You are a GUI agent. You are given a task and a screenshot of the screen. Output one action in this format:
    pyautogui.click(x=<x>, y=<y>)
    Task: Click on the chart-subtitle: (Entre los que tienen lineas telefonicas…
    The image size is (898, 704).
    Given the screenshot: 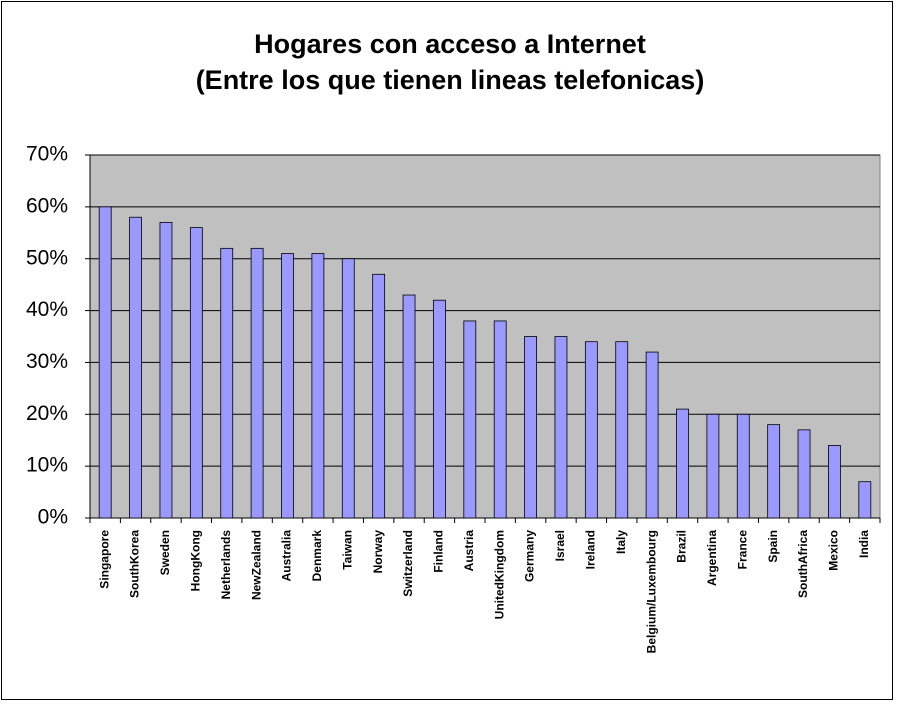 What is the action you would take?
    pyautogui.click(x=450, y=80)
    